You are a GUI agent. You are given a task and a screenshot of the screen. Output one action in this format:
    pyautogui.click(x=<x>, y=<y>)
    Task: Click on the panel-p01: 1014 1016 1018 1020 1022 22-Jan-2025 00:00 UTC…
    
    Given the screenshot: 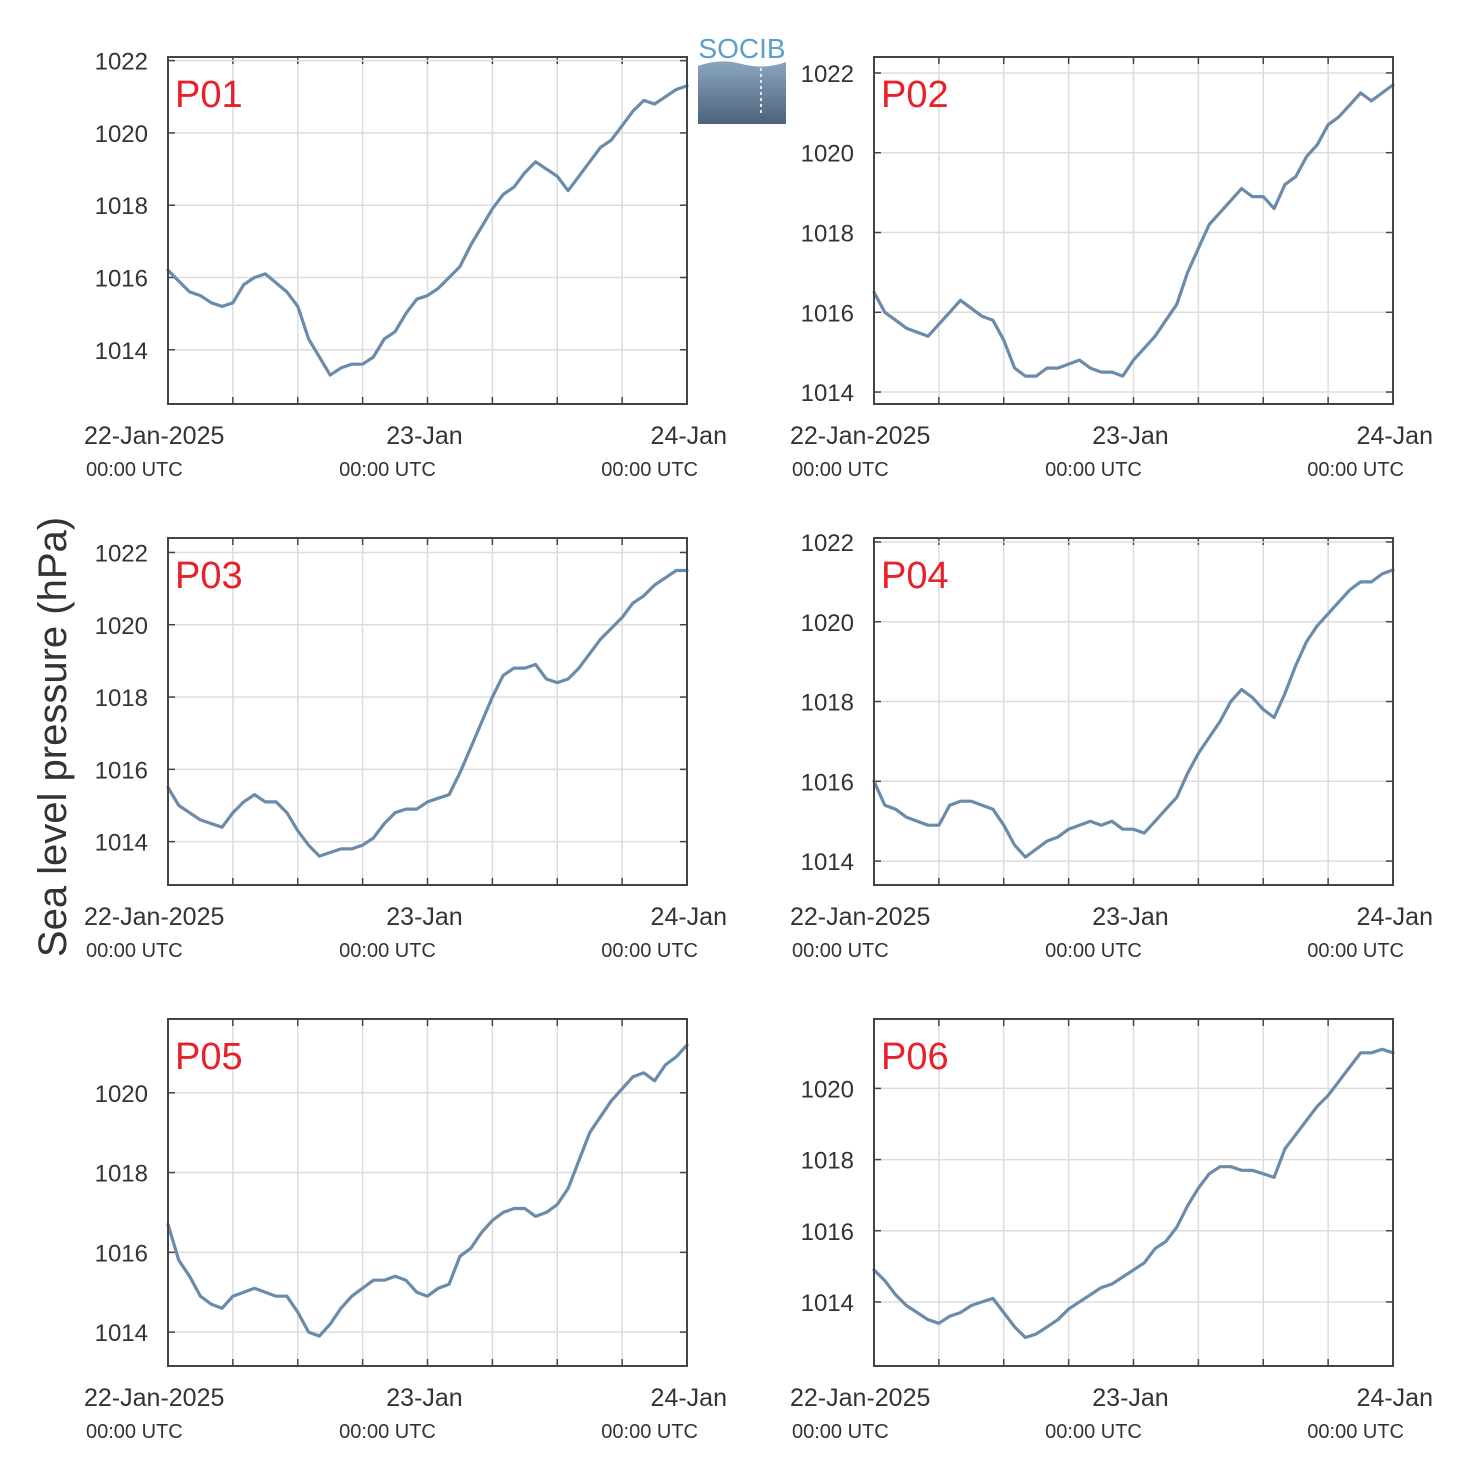 What is the action you would take?
    pyautogui.click(x=405, y=265)
    